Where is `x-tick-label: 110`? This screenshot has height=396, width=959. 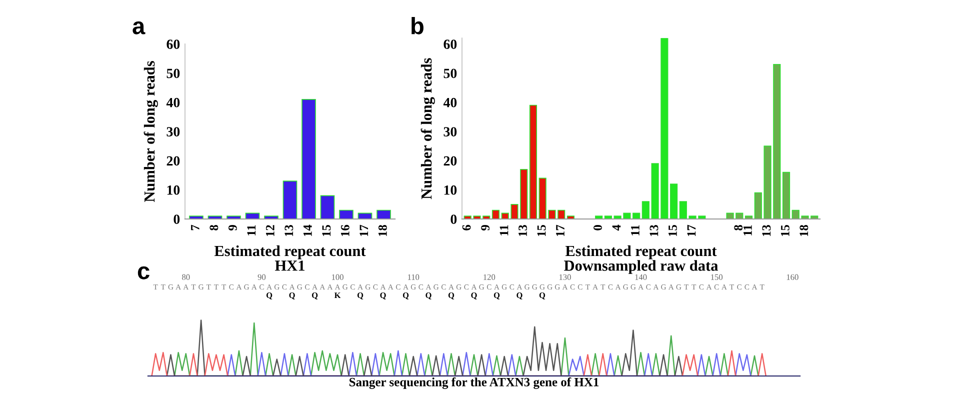 x-tick-label: 110 is located at coordinates (414, 277).